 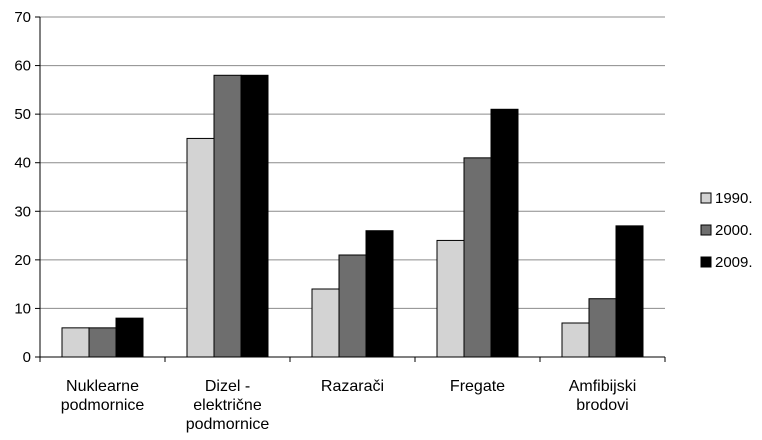 I want to click on x-tick-label-line: Nuklearne, so click(x=102, y=386).